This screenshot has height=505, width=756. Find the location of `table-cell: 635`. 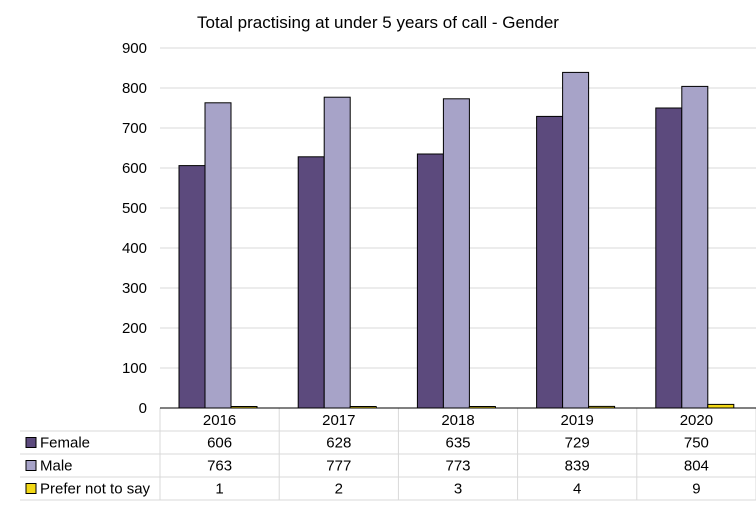

table-cell: 635 is located at coordinates (457, 443).